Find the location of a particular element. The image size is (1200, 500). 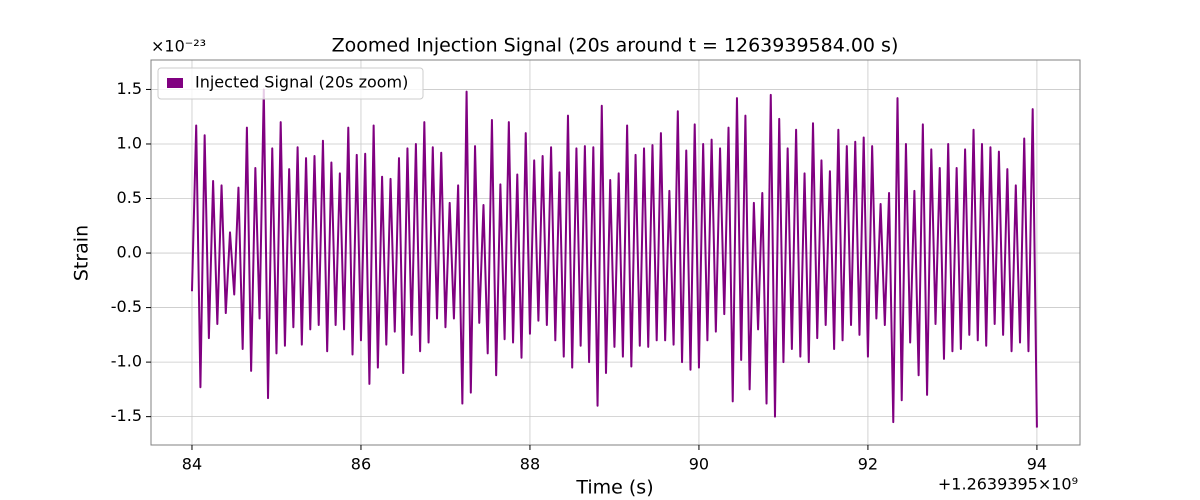

y-tick-label: 1.0 is located at coordinates (129, 142).